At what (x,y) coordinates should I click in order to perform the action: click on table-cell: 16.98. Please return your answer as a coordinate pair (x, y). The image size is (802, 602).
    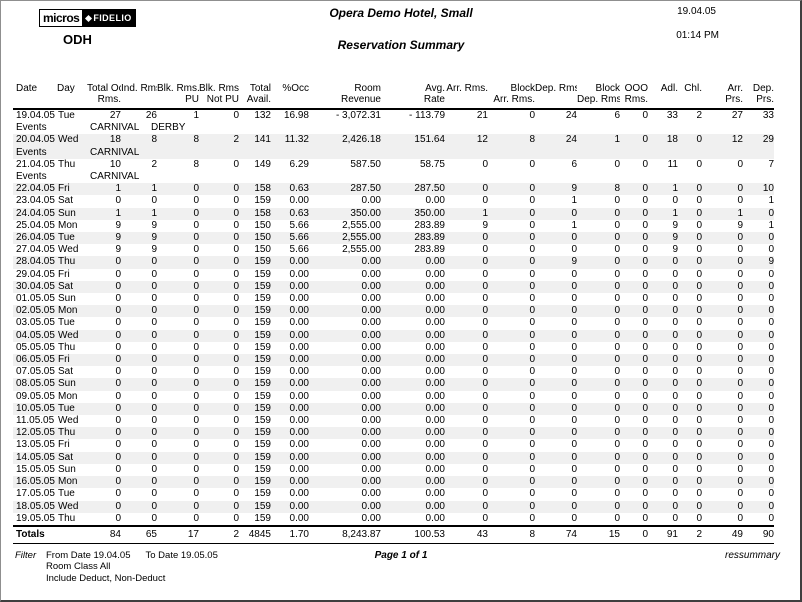
    Looking at the image, I should click on (296, 115).